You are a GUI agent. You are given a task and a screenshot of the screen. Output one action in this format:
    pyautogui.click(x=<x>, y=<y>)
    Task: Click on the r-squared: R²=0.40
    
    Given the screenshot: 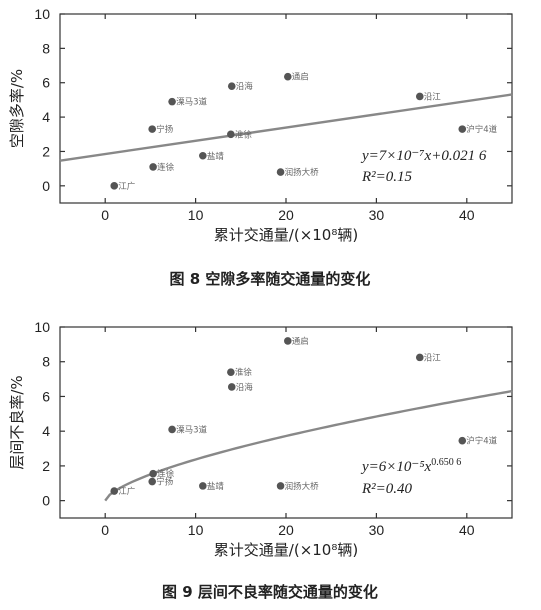 What is the action you would take?
    pyautogui.click(x=387, y=489)
    